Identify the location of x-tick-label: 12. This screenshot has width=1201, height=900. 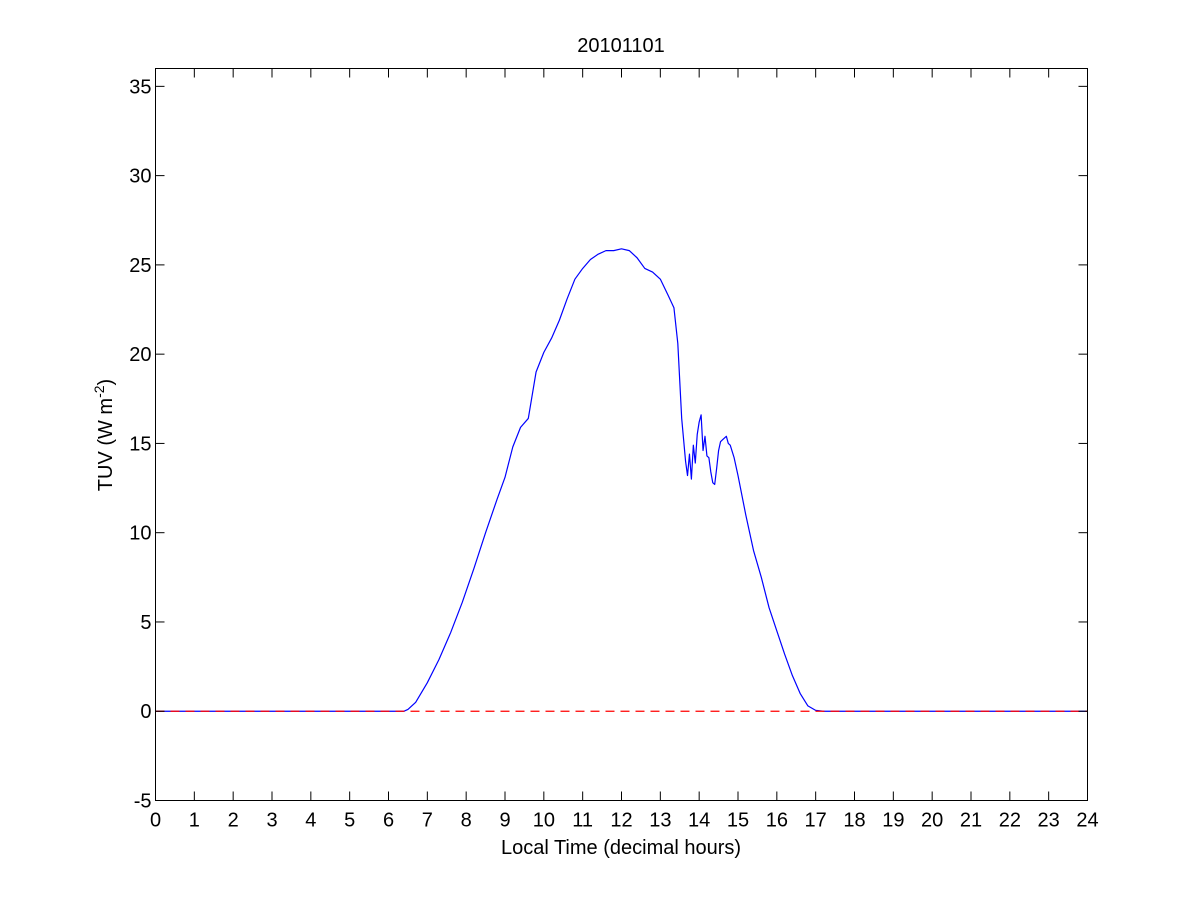
(621, 821).